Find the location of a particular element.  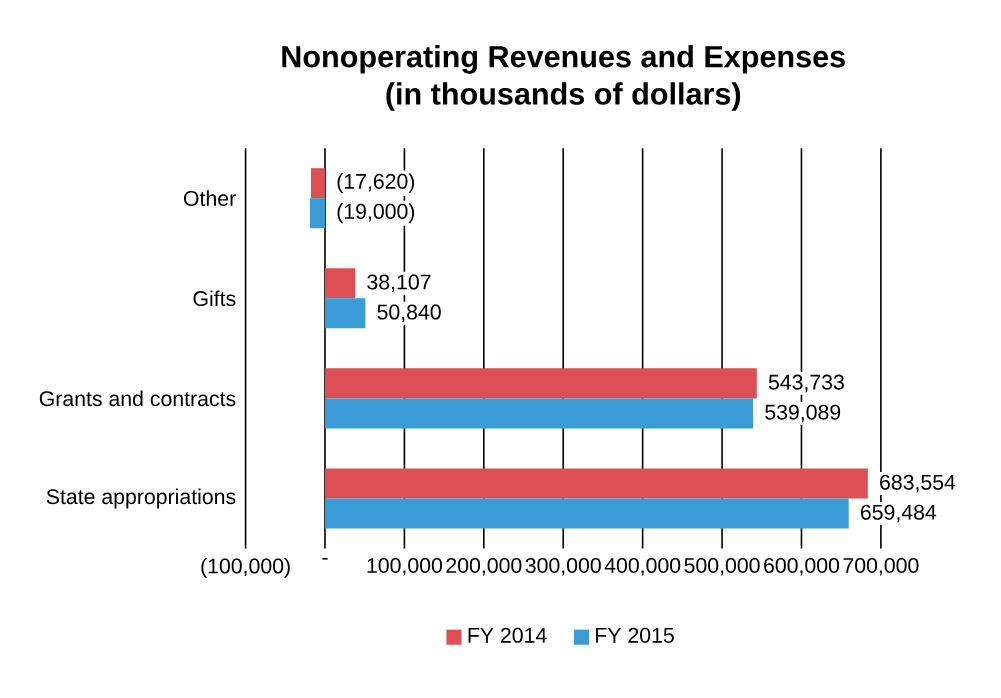

legend-label: FY 2015 is located at coordinates (635, 635).